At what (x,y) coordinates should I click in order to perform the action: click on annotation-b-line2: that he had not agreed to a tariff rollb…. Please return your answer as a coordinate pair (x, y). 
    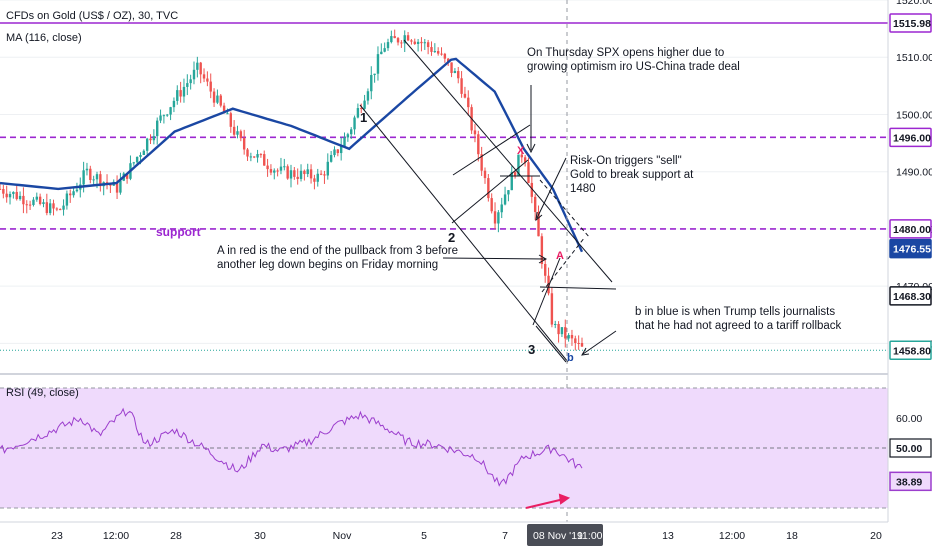
    Looking at the image, I should click on (738, 326).